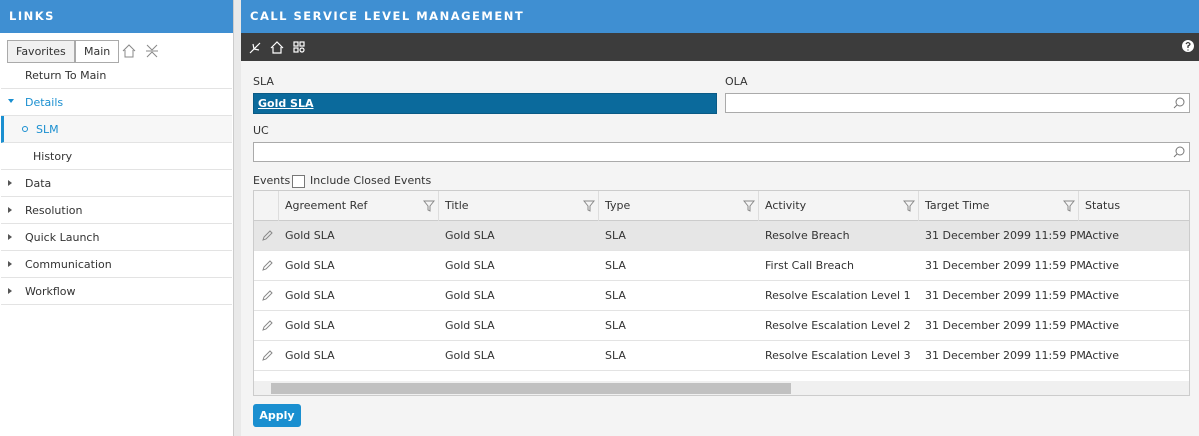 This screenshot has width=1199, height=436. What do you see at coordinates (999, 206) in the screenshot?
I see `column-header: Target Time` at bounding box center [999, 206].